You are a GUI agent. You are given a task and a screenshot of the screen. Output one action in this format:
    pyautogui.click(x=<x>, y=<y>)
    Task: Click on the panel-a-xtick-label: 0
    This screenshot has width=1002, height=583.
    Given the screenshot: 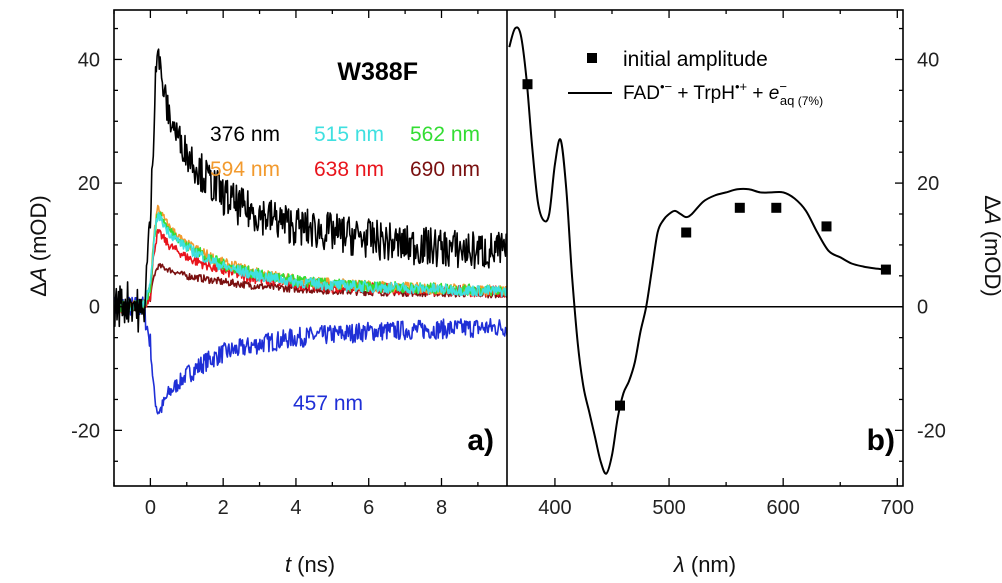 What is the action you would take?
    pyautogui.click(x=150, y=508)
    